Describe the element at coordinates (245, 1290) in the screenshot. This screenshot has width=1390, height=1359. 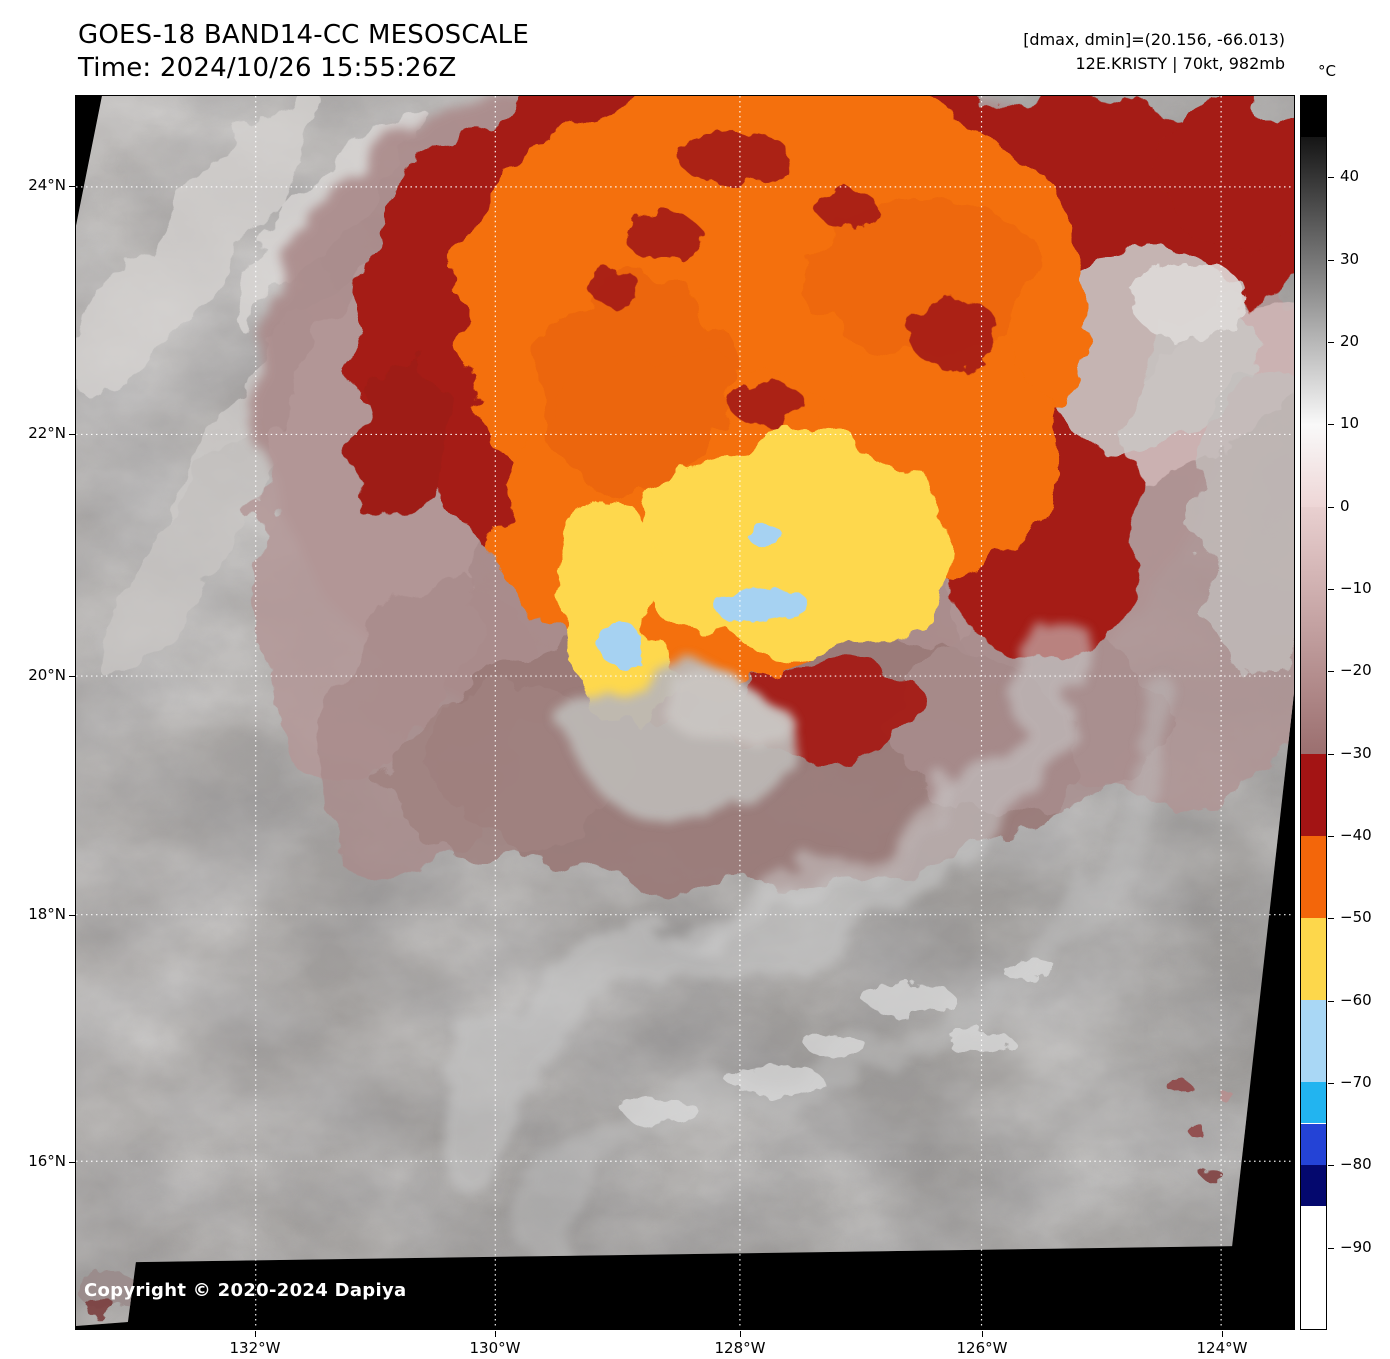
I see `copyright-watermark: Copyright © 2020-2024 Dapiya` at that location.